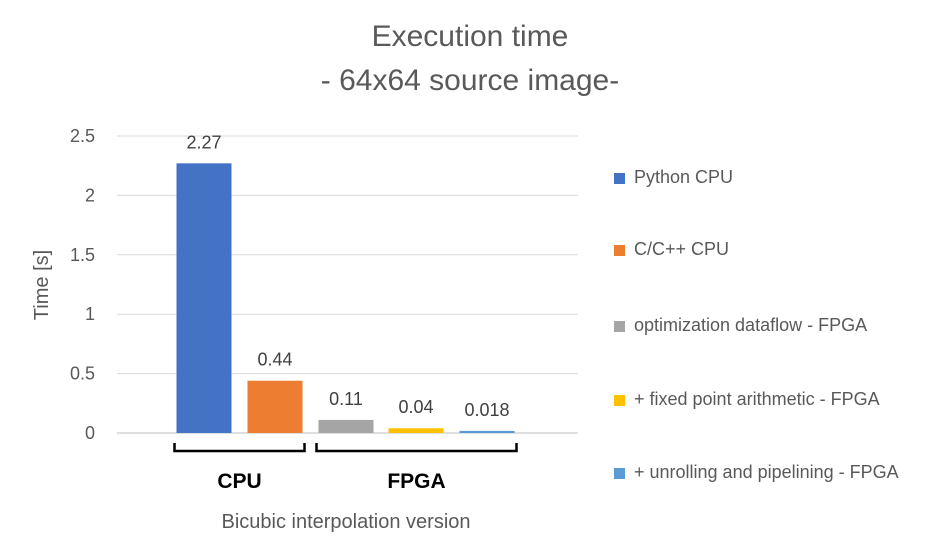  I want to click on legend-label: + fixed point arithmetic - FPGA, so click(757, 399).